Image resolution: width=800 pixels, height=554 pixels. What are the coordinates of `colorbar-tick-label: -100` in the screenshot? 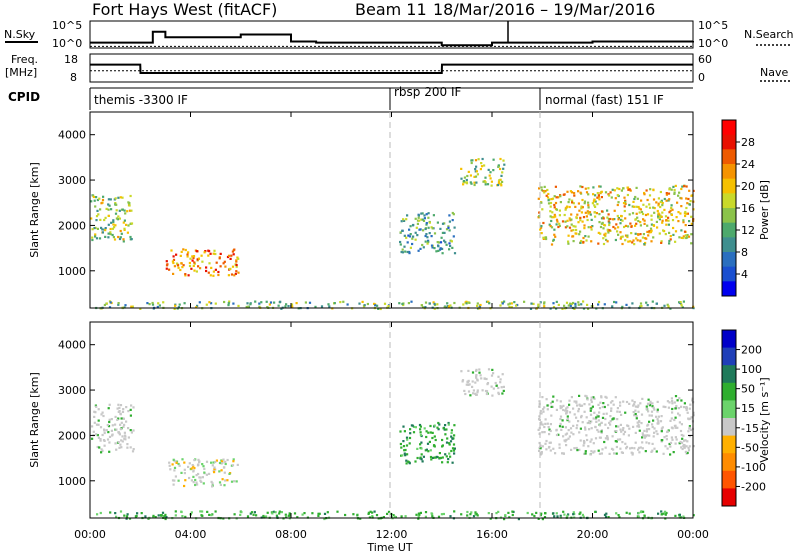 It's located at (753, 467).